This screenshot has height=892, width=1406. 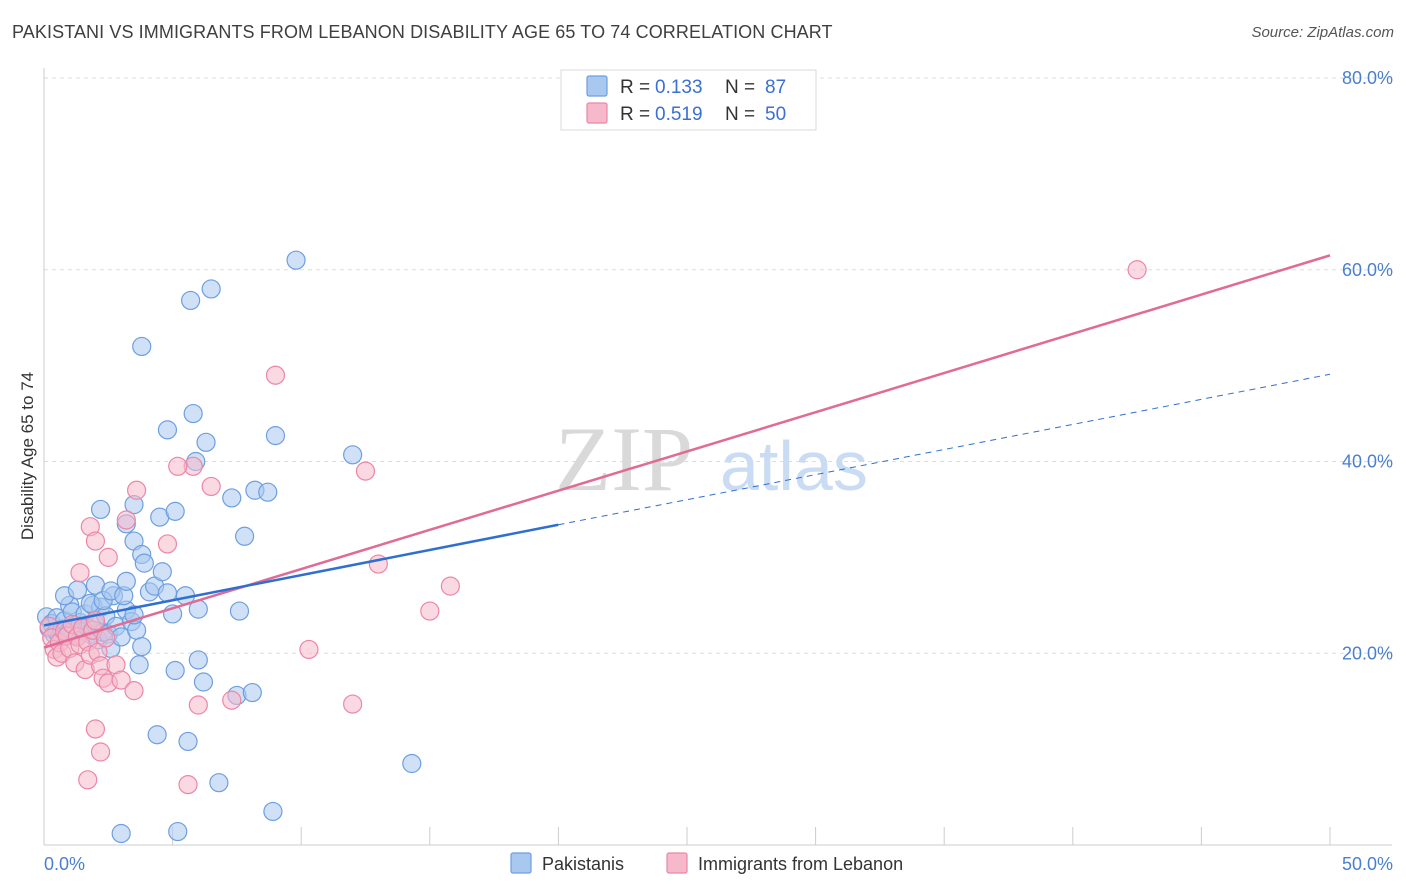 What do you see at coordinates (597, 113) in the screenshot?
I see `legend-swatch-pink` at bounding box center [597, 113].